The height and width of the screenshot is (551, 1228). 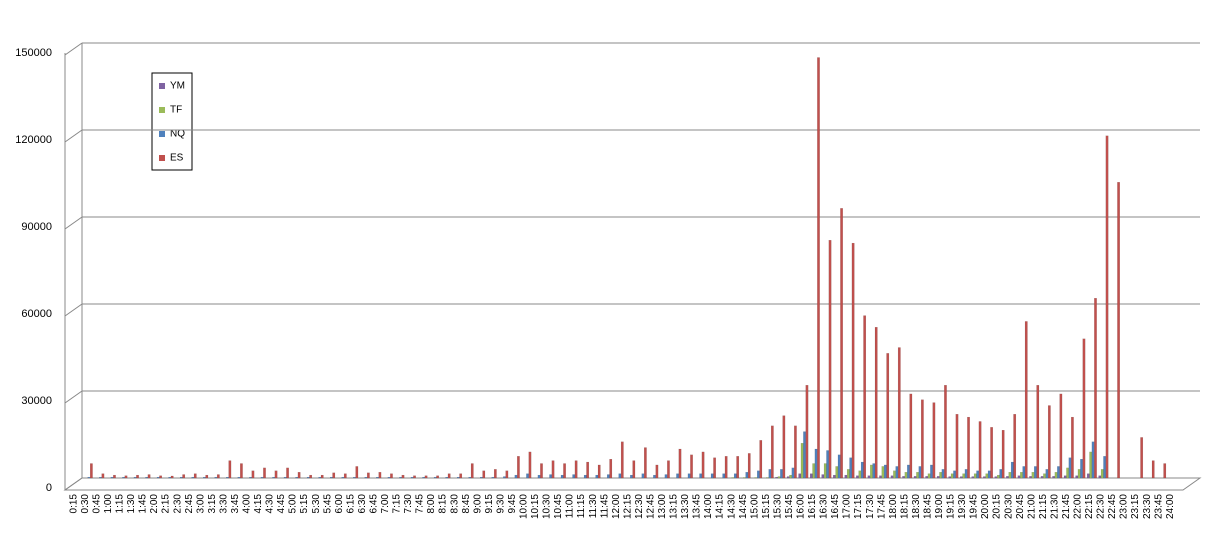 I want to click on legend-label: TF, so click(x=176, y=110).